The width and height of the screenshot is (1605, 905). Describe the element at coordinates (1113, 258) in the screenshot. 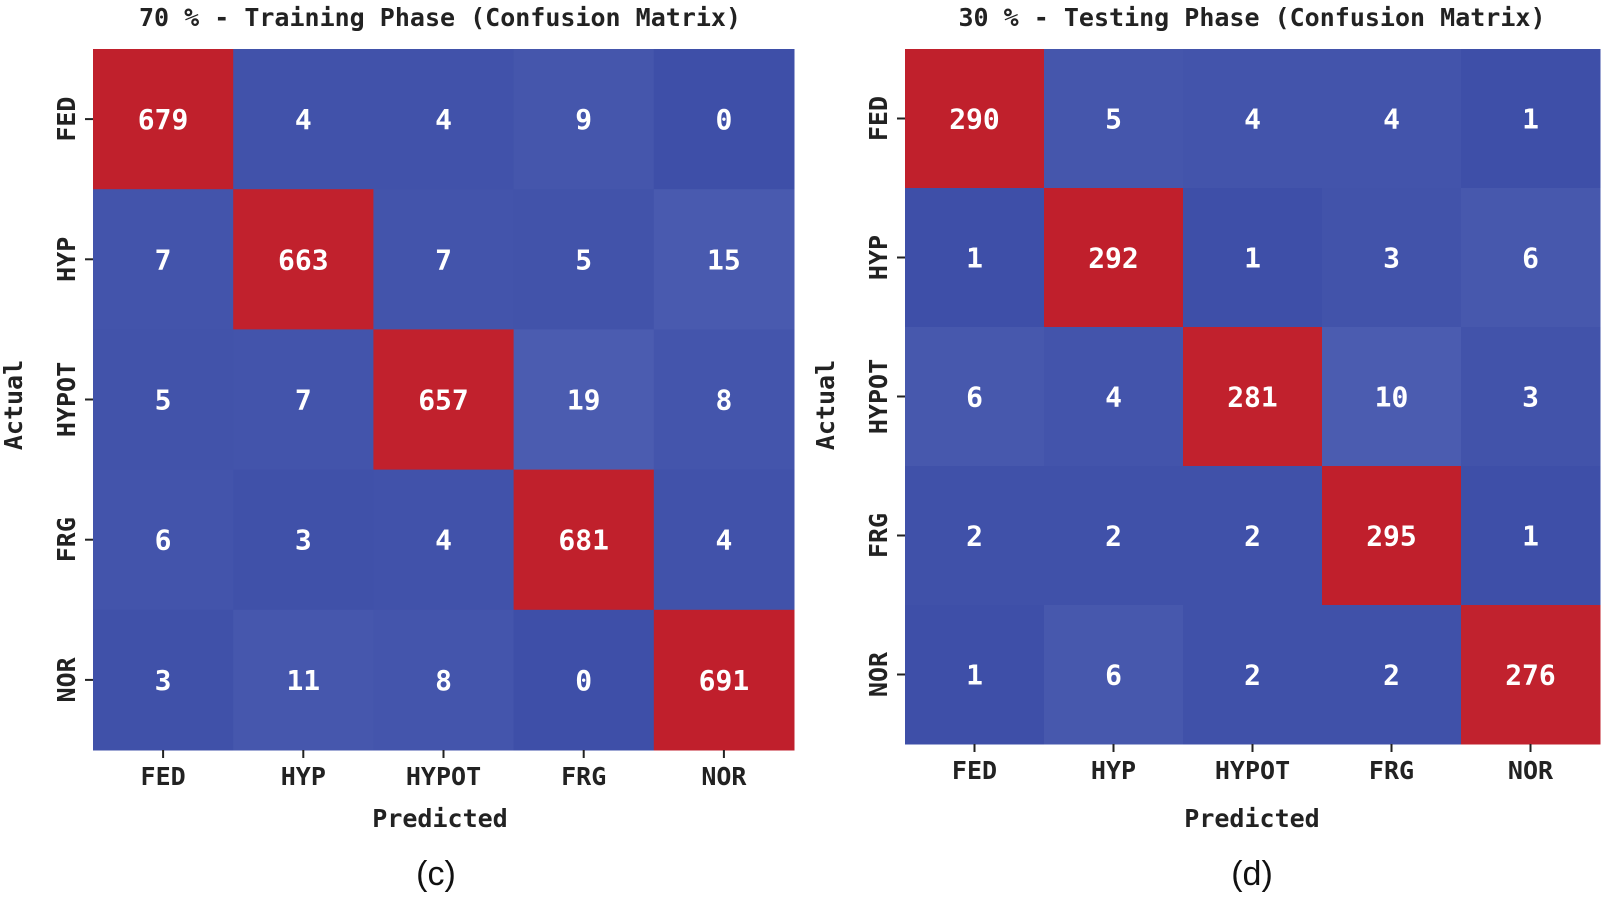

I see `testing-cell-value-r1-c1: 292` at that location.